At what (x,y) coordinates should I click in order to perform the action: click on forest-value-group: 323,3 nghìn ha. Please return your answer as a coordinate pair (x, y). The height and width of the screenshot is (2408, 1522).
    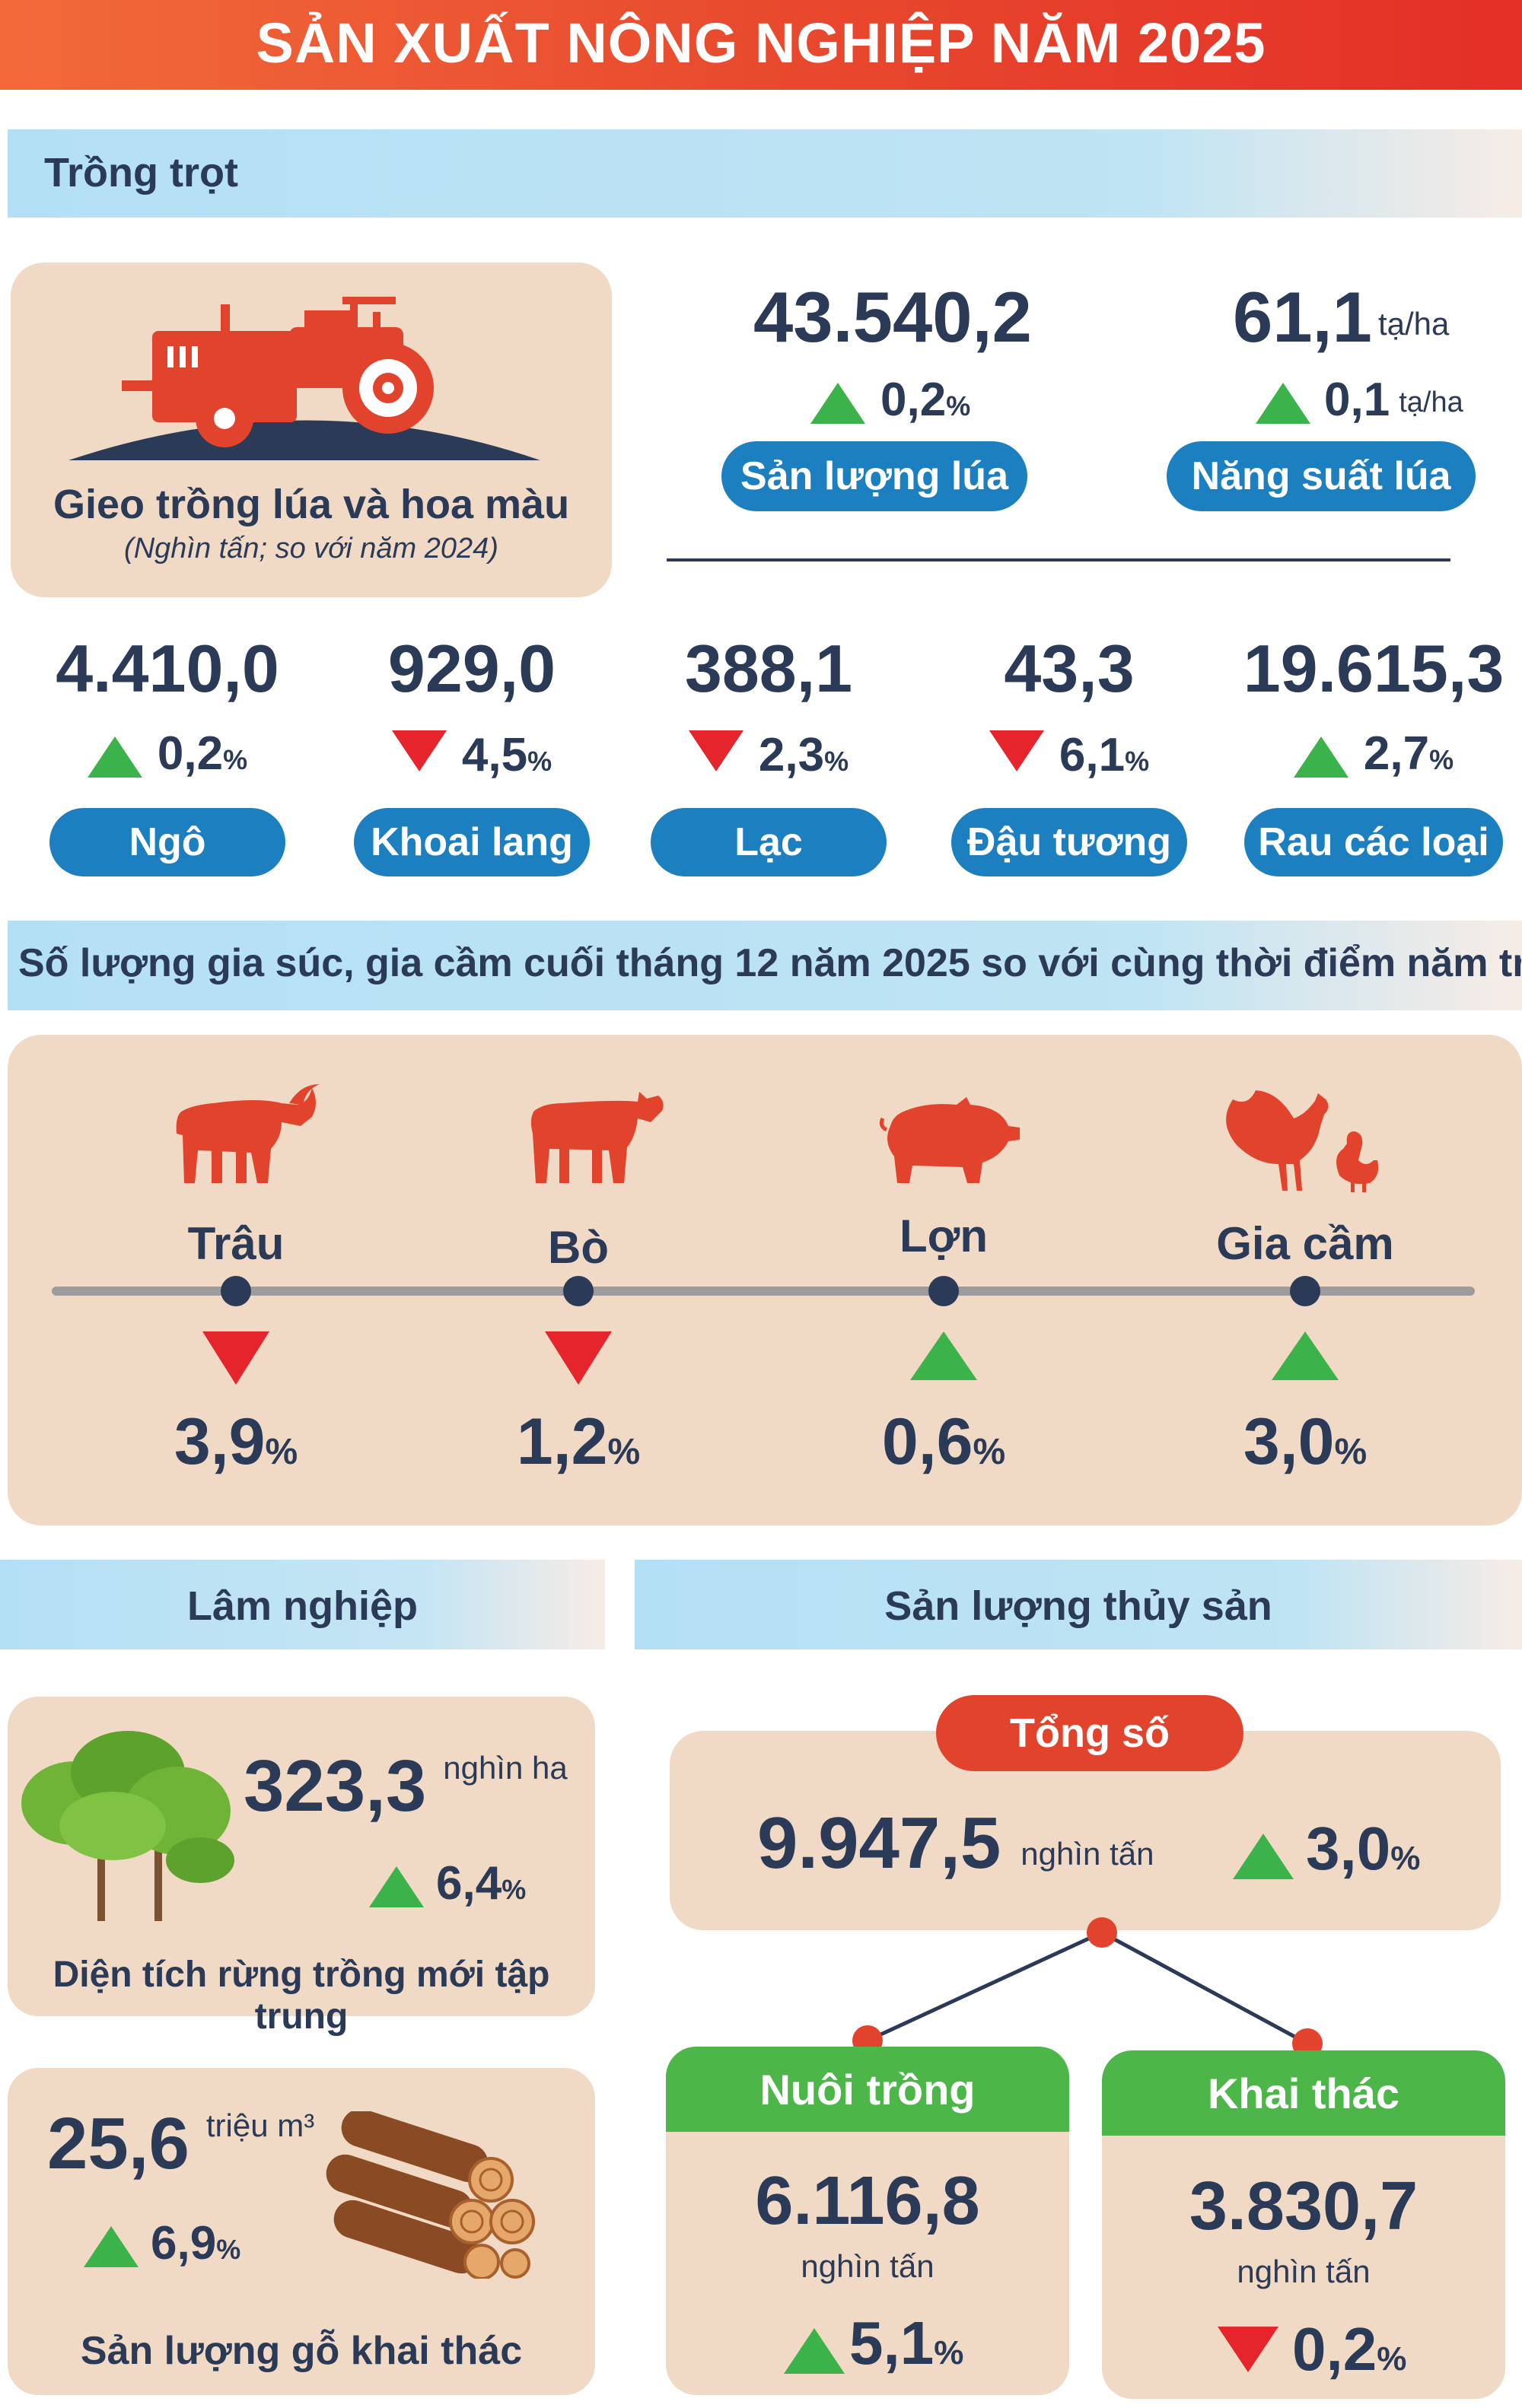
    Looking at the image, I should click on (406, 1786).